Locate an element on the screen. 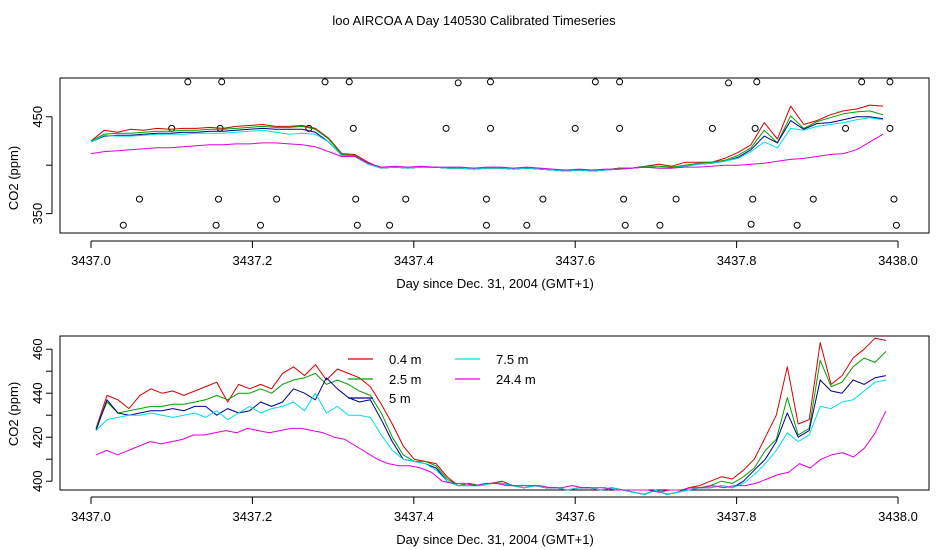 The height and width of the screenshot is (550, 950). bottom-x-axis: 3437.0 3437.2 3437.4 3437.6 3437.8 3438.0 is located at coordinates (494, 510).